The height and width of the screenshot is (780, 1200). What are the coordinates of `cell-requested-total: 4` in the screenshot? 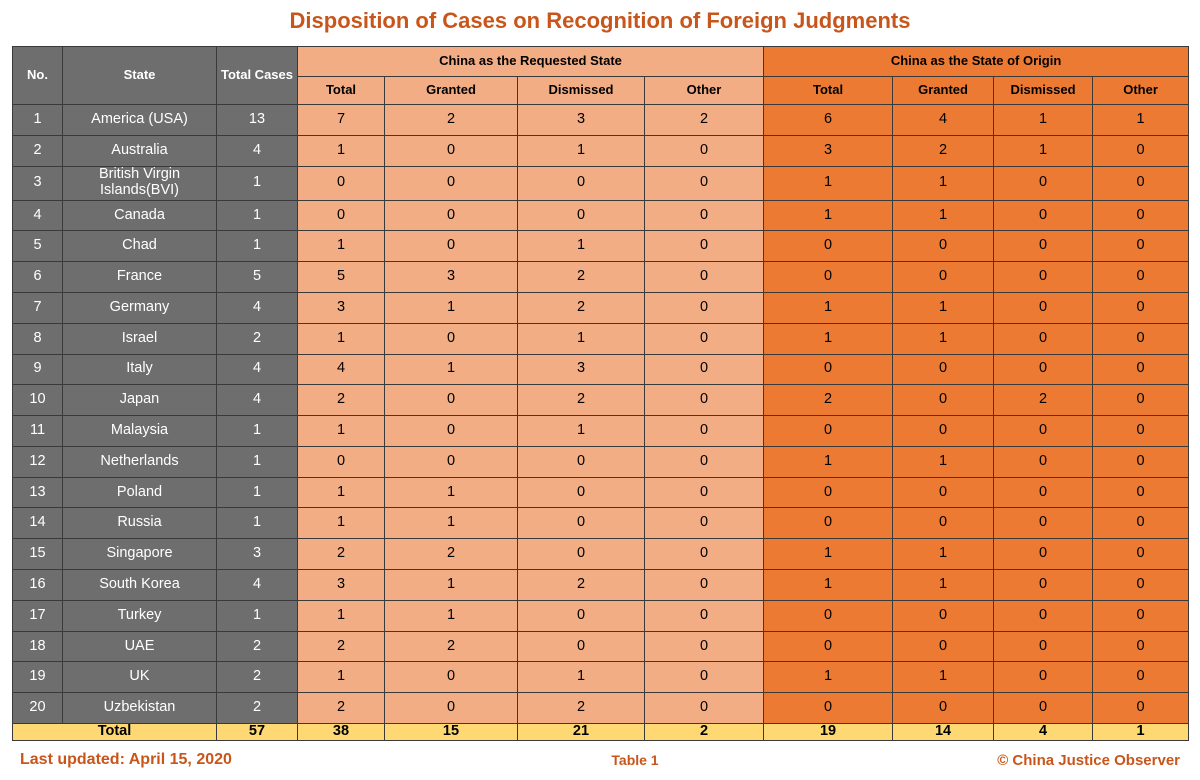 It's located at (341, 369).